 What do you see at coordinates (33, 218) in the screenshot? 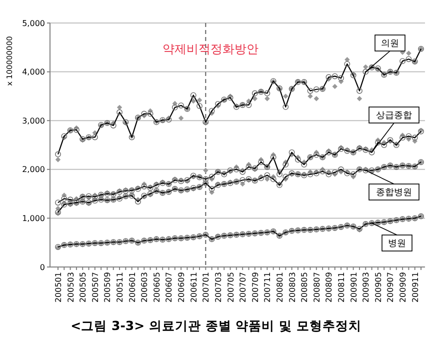
I see `y-tick-label: 1,000` at bounding box center [33, 218].